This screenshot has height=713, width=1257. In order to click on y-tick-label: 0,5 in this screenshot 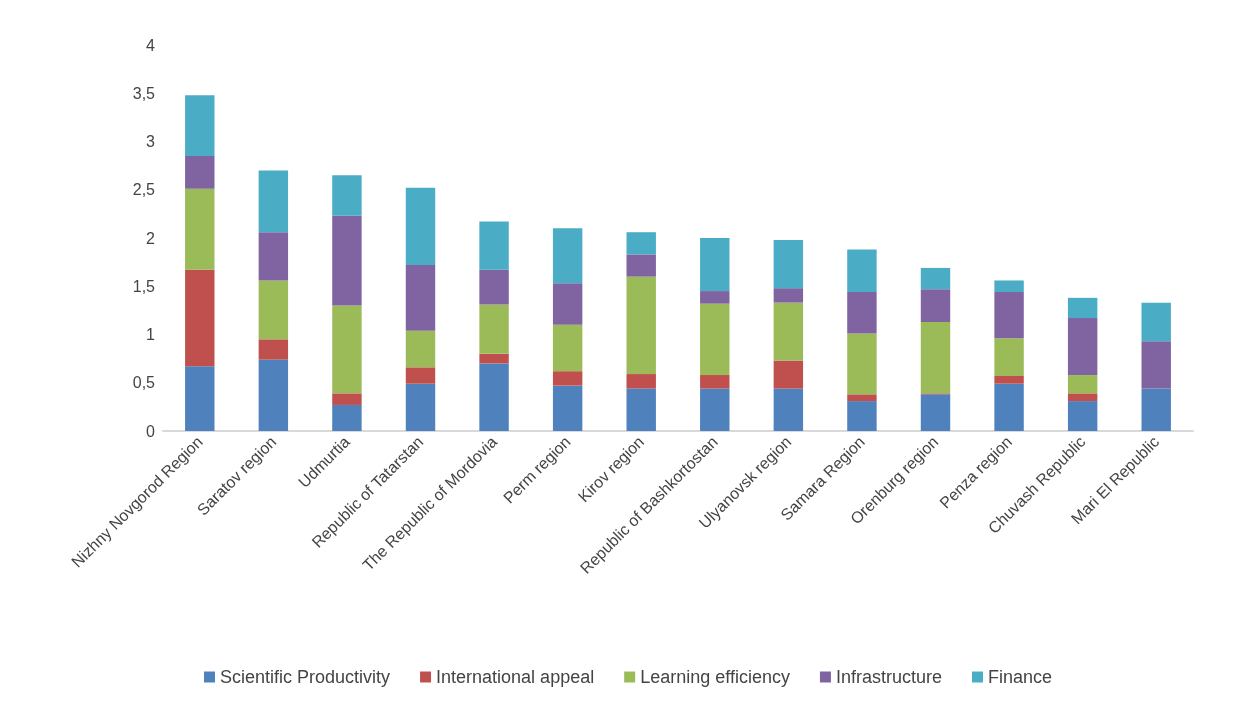, I will do `click(144, 383)`.